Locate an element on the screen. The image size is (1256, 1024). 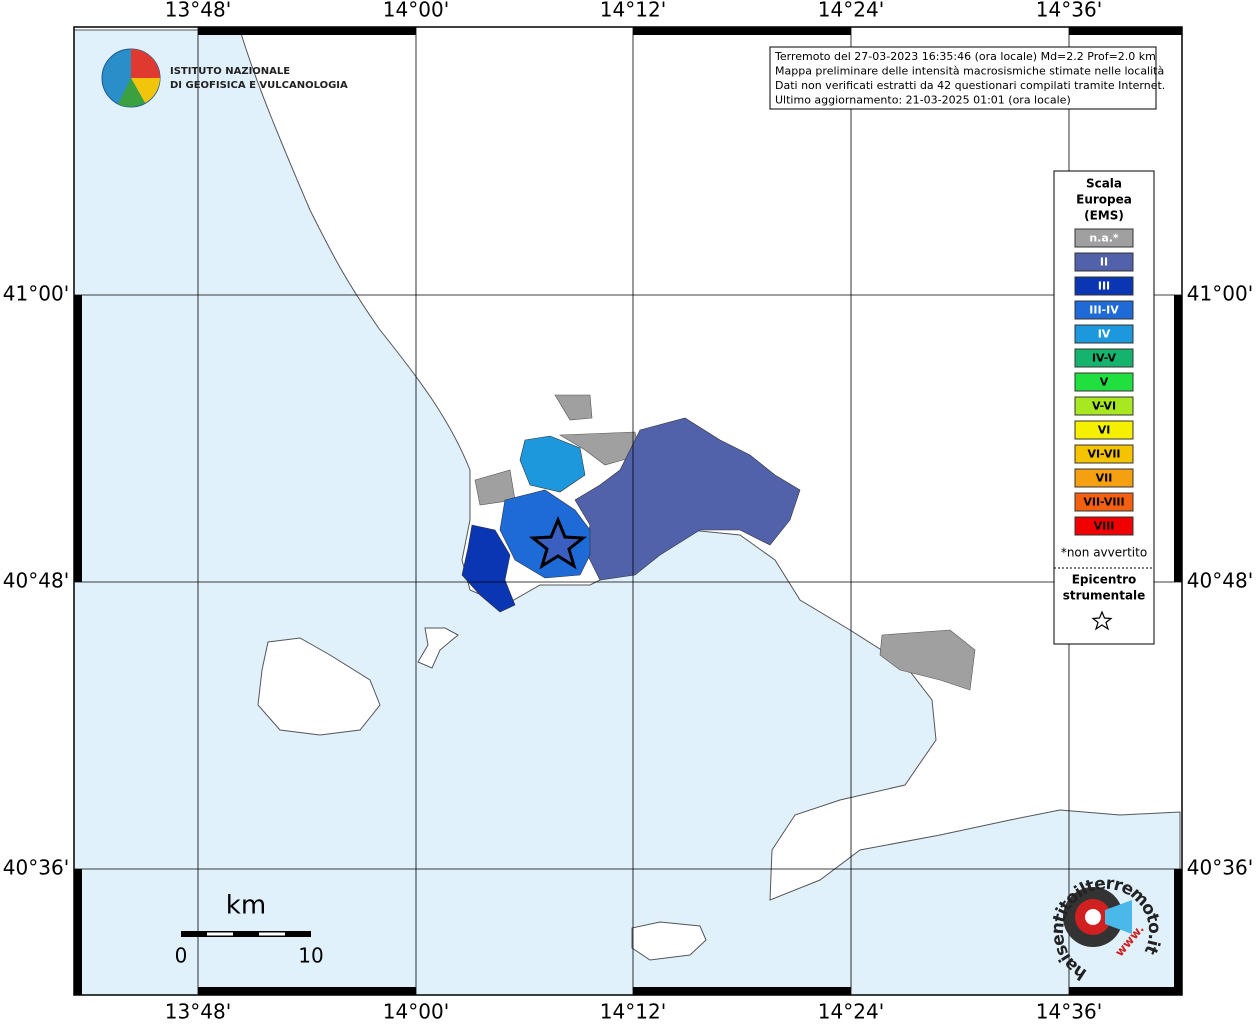
legend-label: III-IV is located at coordinates (1104, 310).